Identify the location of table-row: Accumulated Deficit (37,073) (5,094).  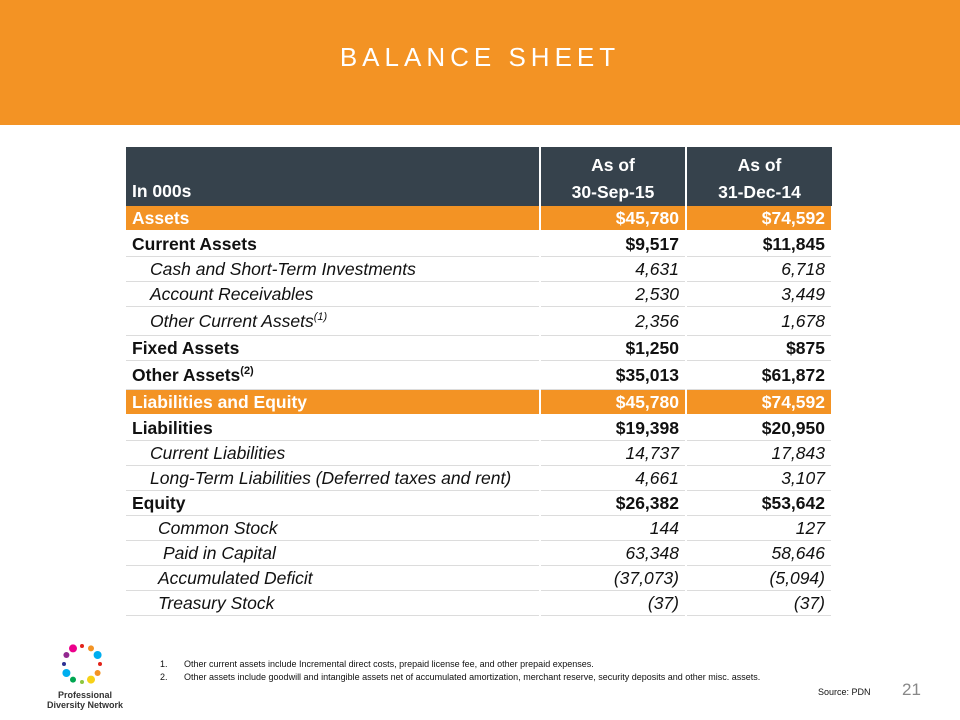
(479, 578).